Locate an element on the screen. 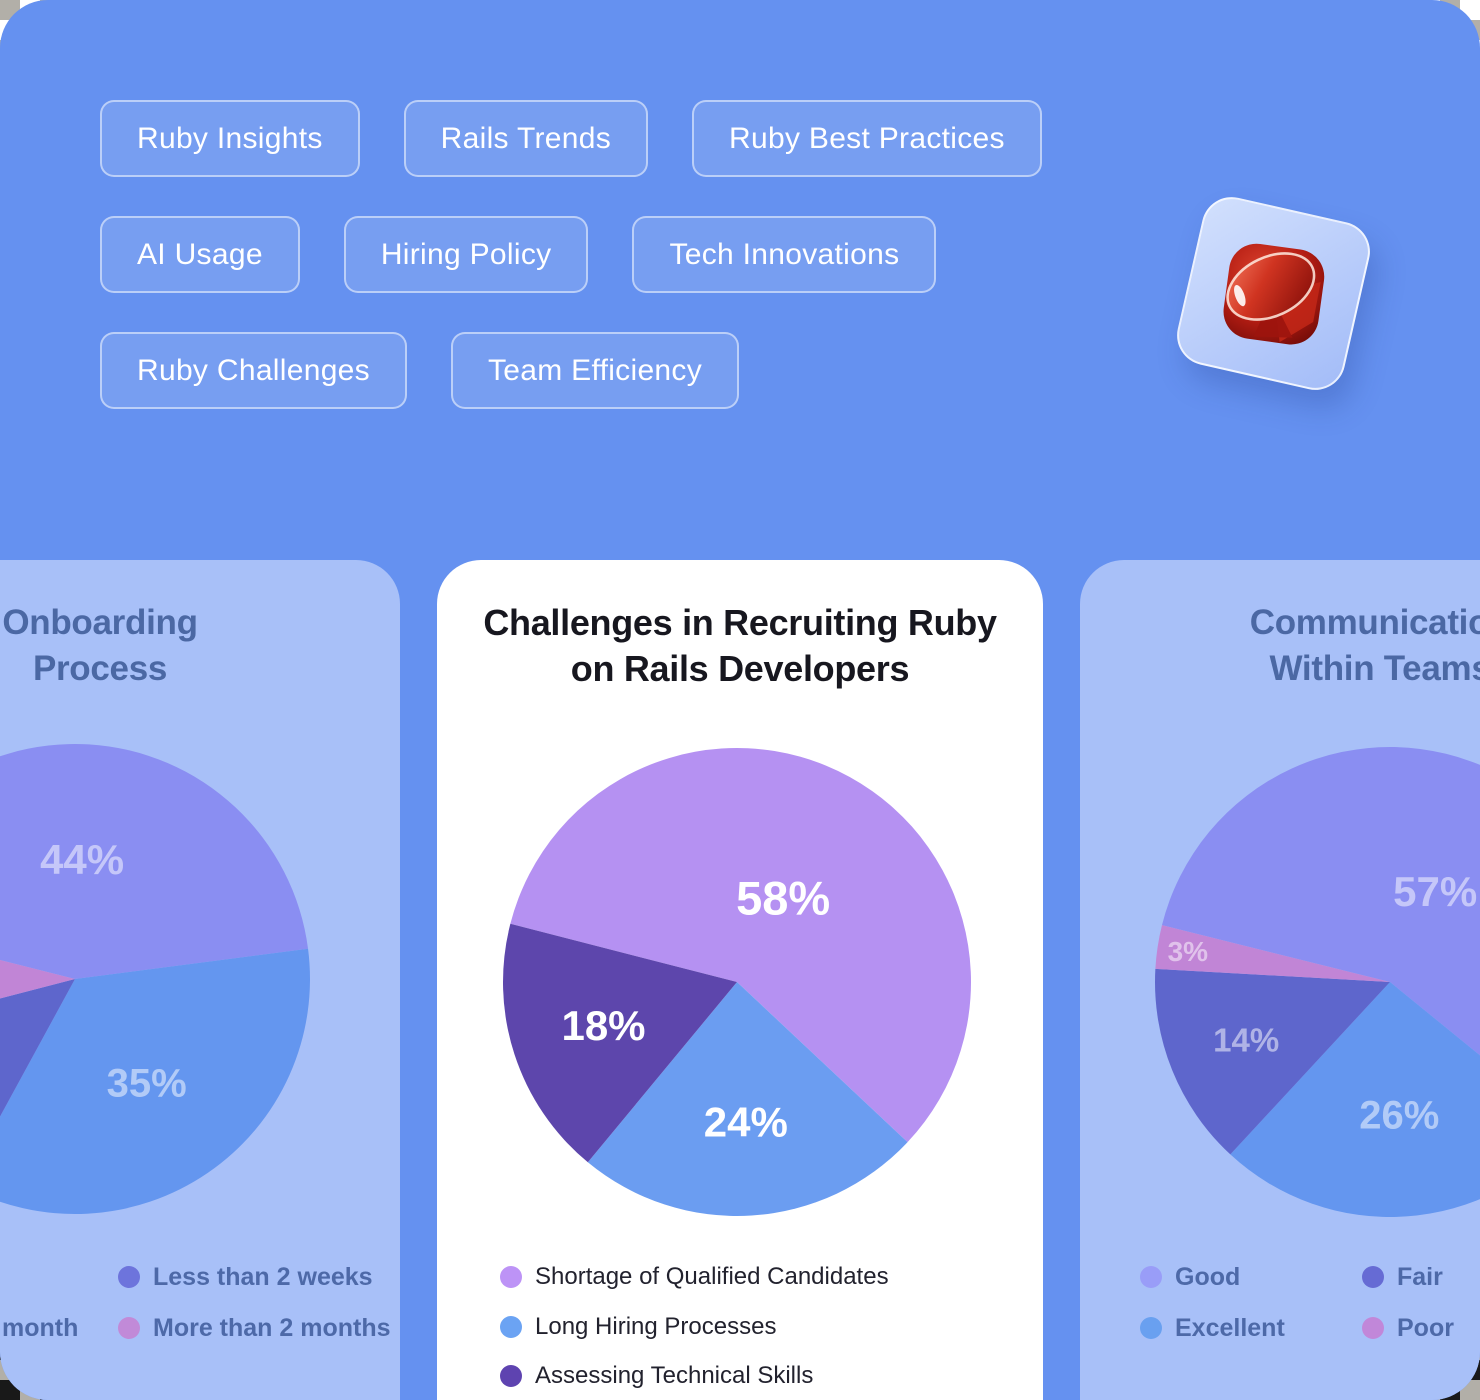 The image size is (1480, 1400). legend-label: Poor is located at coordinates (1425, 1328).